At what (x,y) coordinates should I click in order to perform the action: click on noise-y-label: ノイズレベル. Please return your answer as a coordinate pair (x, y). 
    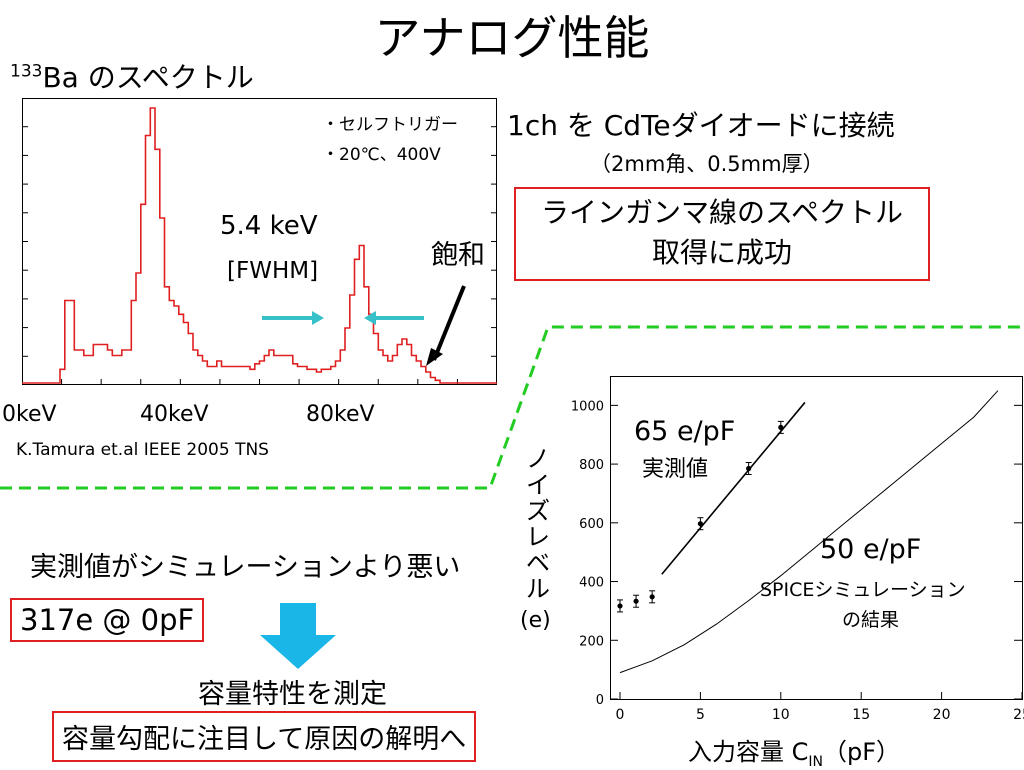
    Looking at the image, I should click on (538, 524).